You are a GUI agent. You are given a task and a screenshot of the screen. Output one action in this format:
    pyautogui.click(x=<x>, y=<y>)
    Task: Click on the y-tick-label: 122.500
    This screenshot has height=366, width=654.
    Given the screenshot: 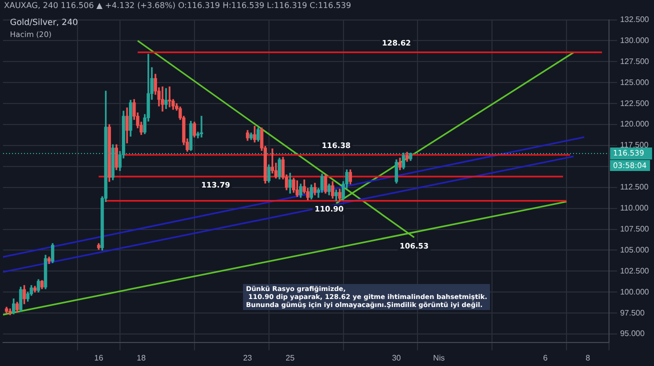 What is the action you would take?
    pyautogui.click(x=635, y=103)
    